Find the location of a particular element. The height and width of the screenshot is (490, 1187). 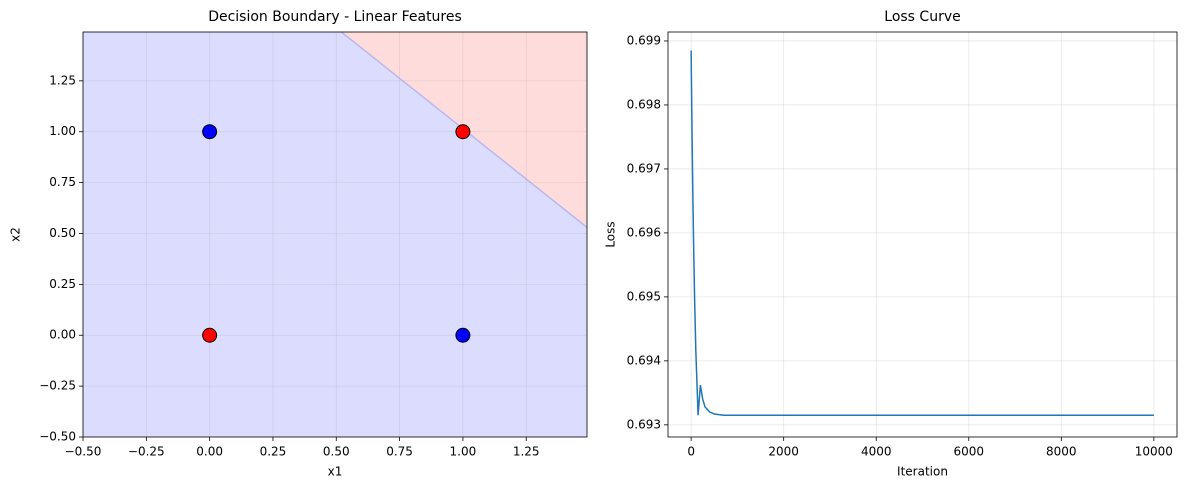

y-tick-label: 1.00 is located at coordinates (62, 131).